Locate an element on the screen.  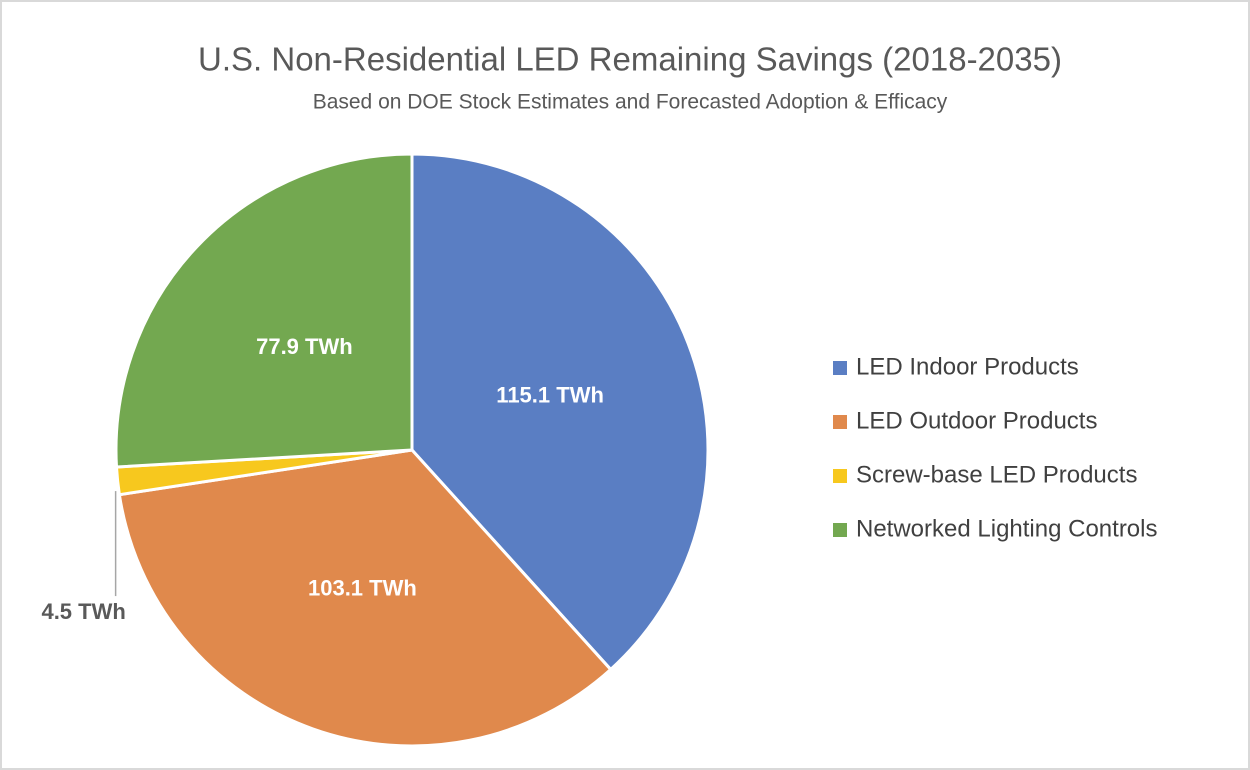
data-label: 77.9 TWh is located at coordinates (304, 346).